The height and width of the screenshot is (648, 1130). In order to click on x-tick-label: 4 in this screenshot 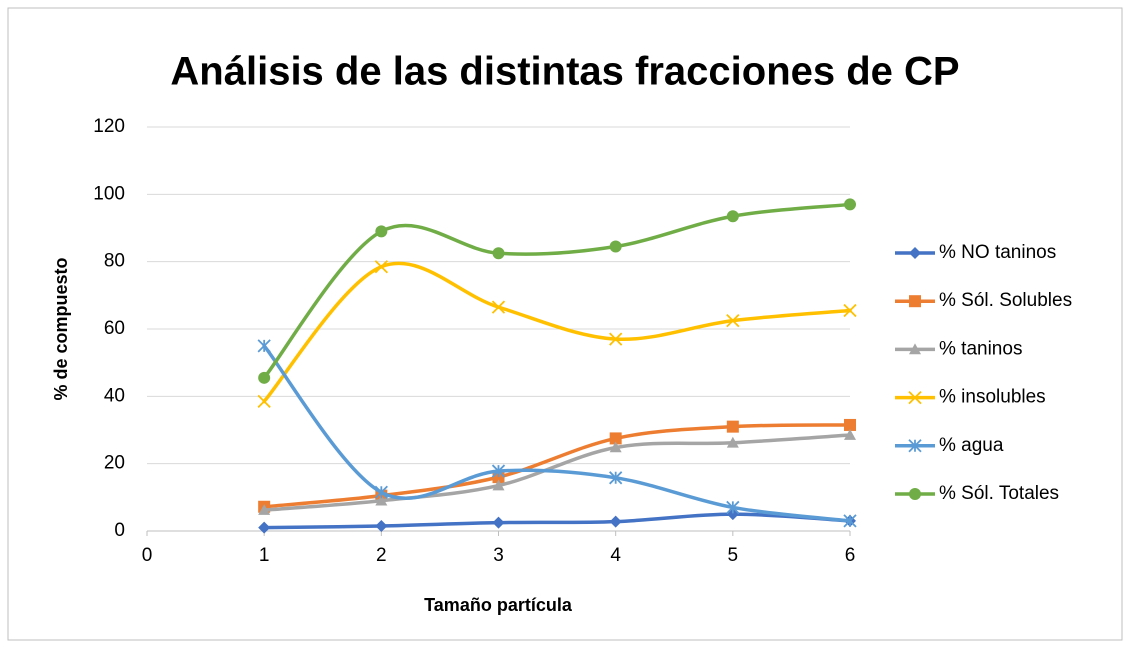, I will do `click(615, 555)`.